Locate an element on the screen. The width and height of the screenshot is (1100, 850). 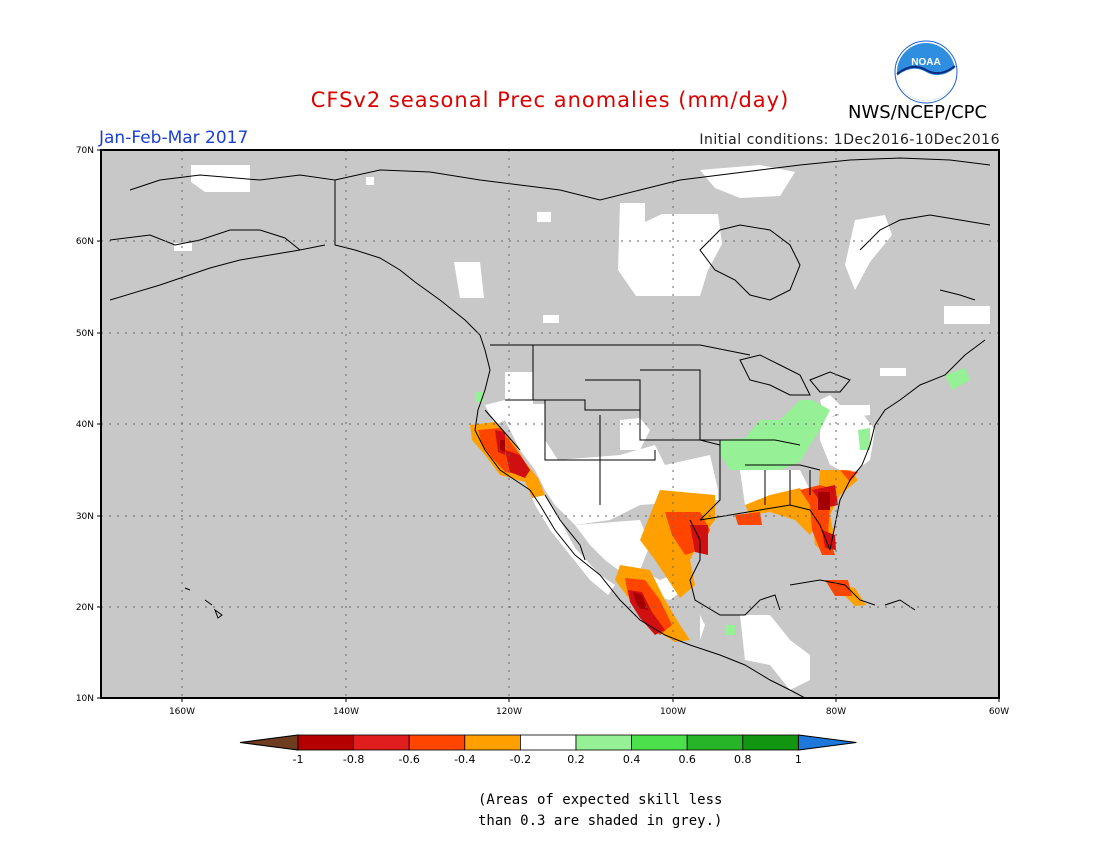
lat-label-30n: 30N is located at coordinates (85, 517).